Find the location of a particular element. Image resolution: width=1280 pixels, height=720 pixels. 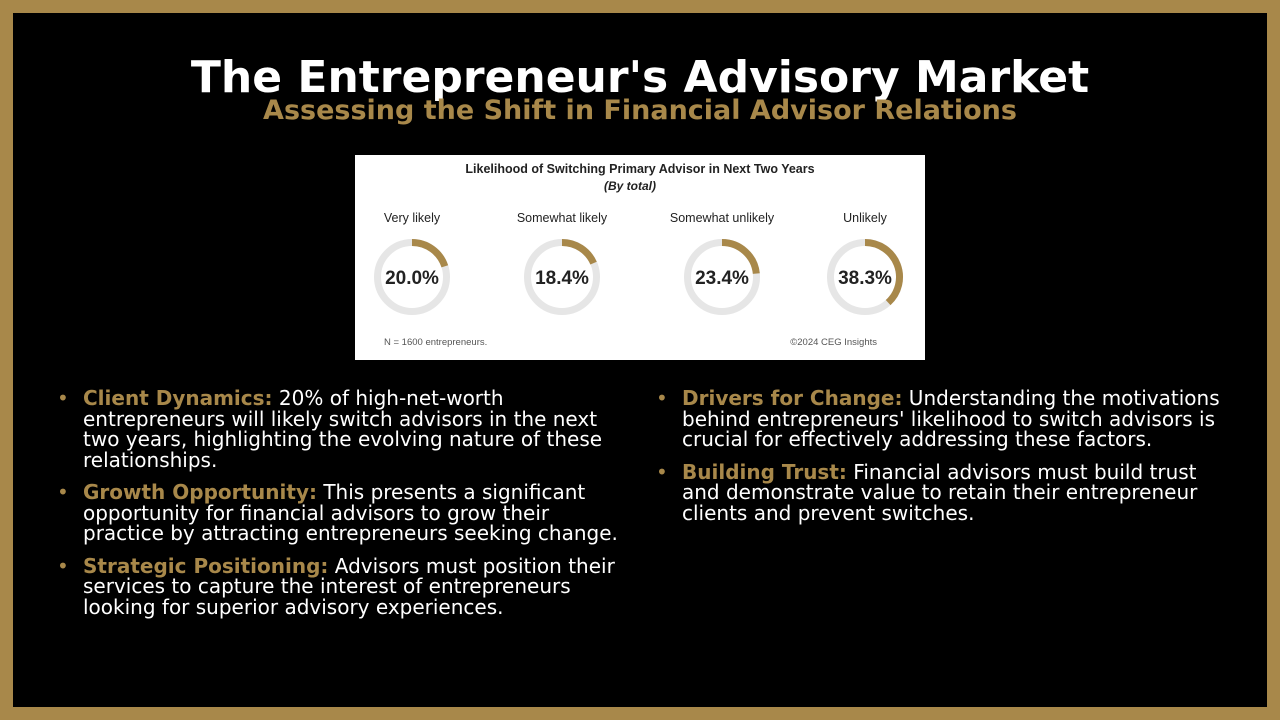

category-label-somewhat-likely: Somewhat likely is located at coordinates (562, 218).